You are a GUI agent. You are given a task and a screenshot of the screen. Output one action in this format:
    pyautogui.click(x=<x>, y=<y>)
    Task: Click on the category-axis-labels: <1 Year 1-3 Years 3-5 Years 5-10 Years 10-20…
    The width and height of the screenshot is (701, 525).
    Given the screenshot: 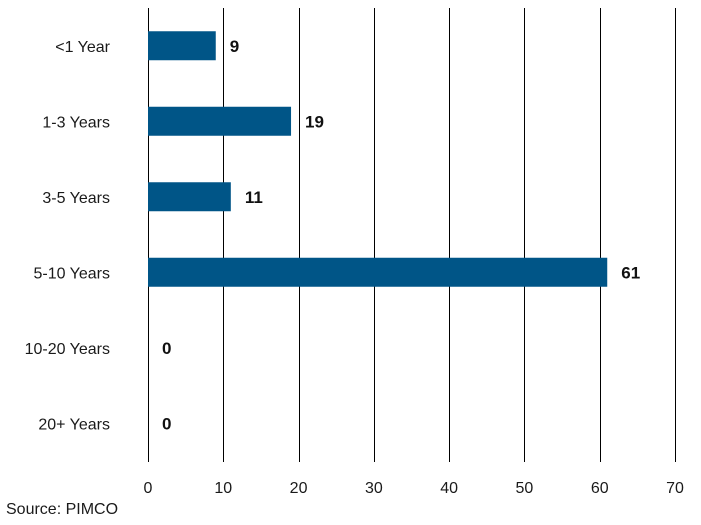 What is the action you would take?
    pyautogui.click(x=68, y=236)
    